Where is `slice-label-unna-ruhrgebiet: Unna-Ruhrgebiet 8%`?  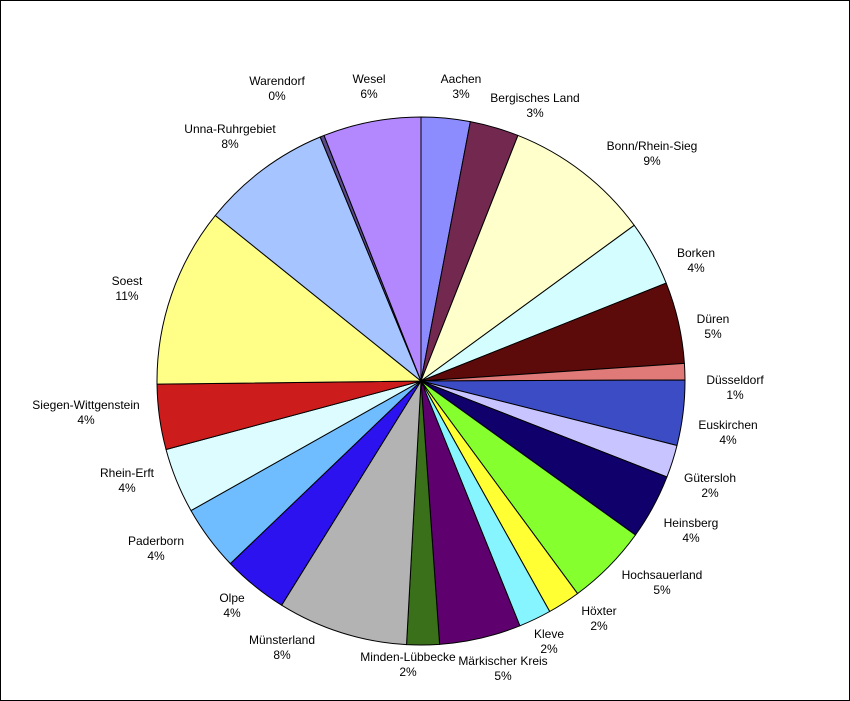
slice-label-unna-ruhrgebiet: Unna-Ruhrgebiet 8% is located at coordinates (230, 136).